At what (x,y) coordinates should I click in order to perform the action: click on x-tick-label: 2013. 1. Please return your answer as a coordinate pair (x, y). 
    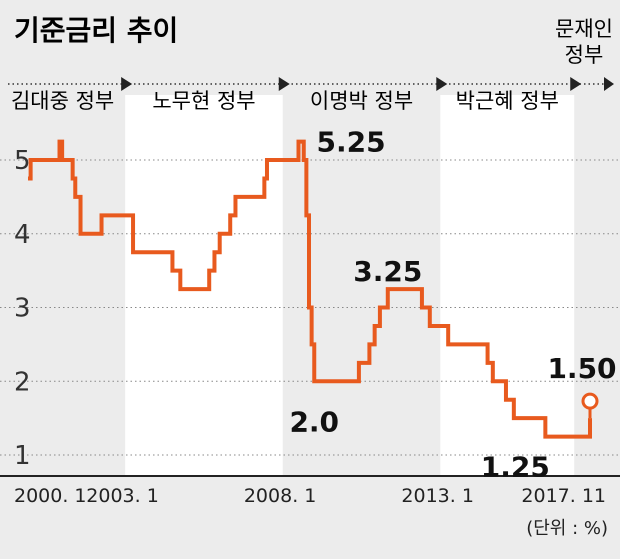
    Looking at the image, I should click on (437, 496).